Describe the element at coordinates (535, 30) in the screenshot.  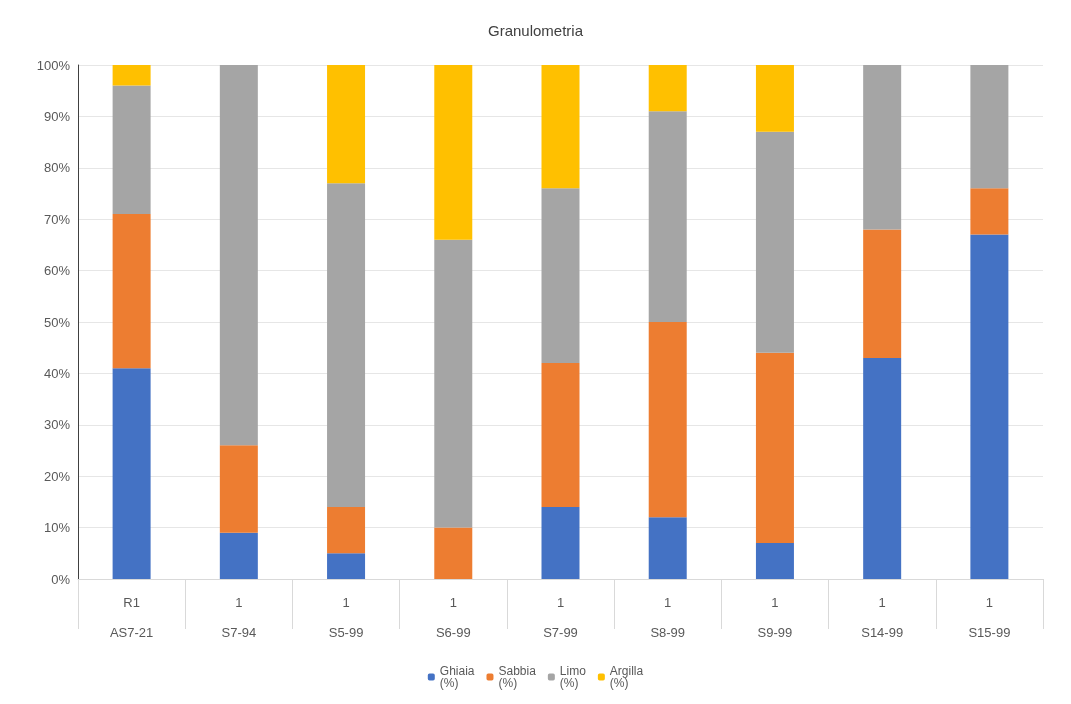
I see `chart-title: Granulometria` at that location.